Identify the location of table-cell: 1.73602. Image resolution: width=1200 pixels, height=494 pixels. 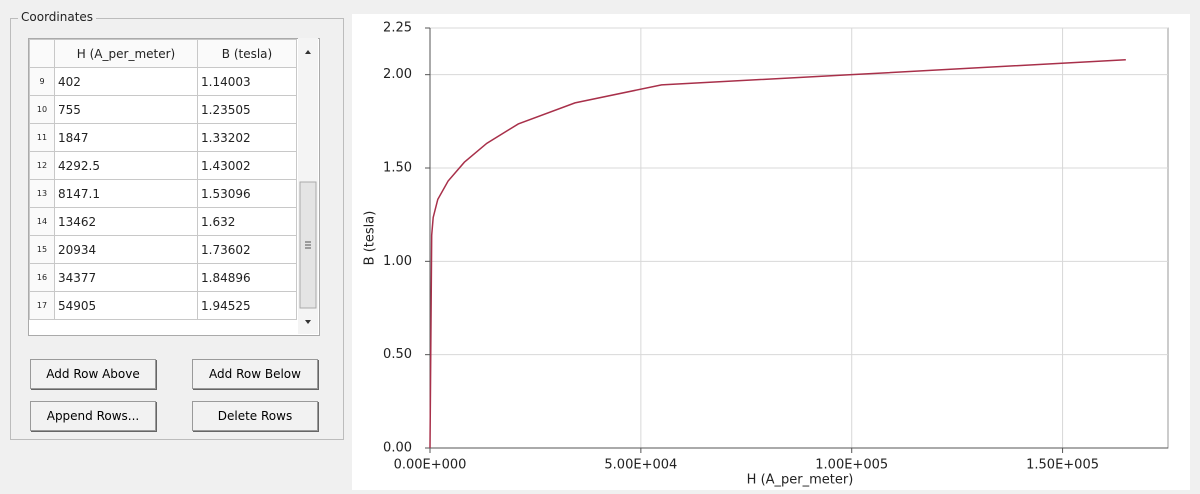
(247, 249).